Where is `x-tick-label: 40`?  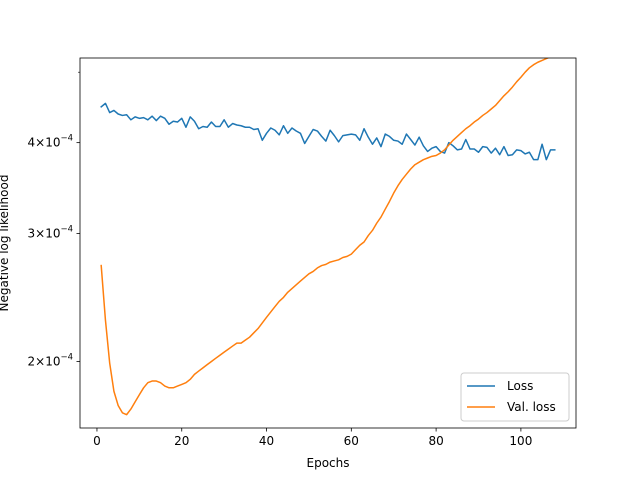 x-tick-label: 40 is located at coordinates (266, 441).